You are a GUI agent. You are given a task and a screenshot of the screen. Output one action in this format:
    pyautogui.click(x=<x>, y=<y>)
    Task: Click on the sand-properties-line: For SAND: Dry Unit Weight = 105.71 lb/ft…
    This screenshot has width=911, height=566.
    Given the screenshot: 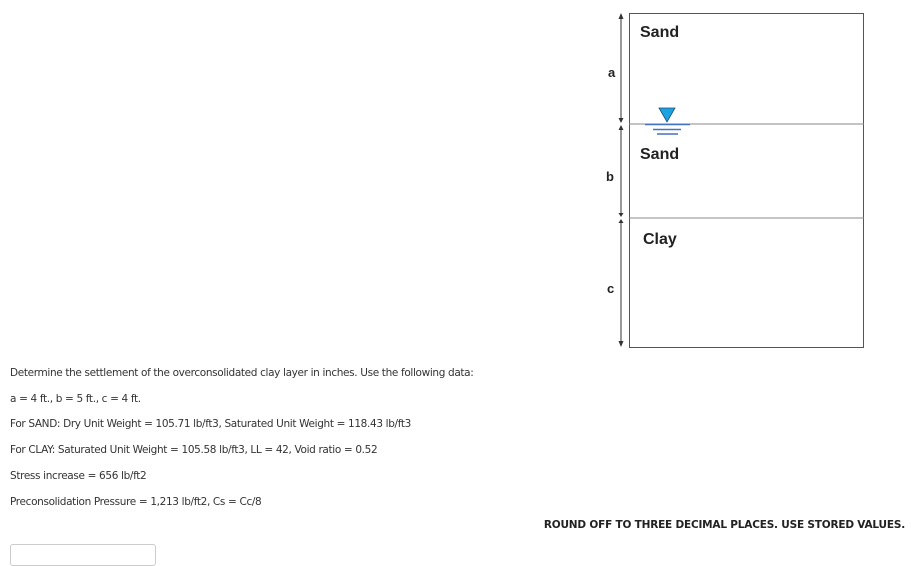 What is the action you would take?
    pyautogui.click(x=210, y=424)
    